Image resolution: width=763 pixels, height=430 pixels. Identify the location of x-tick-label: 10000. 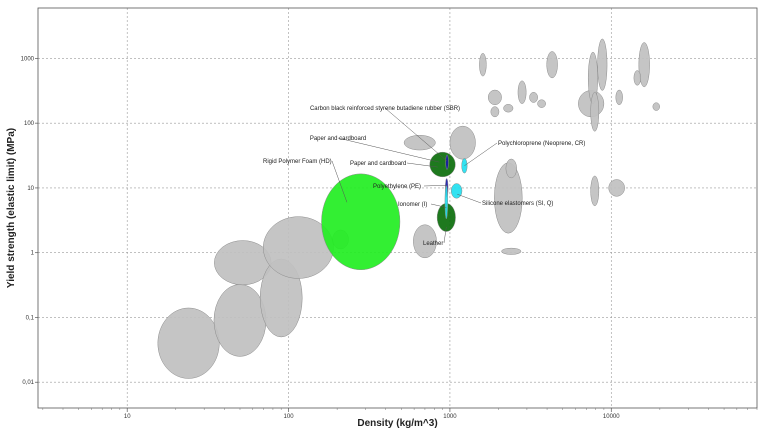
(611, 417).